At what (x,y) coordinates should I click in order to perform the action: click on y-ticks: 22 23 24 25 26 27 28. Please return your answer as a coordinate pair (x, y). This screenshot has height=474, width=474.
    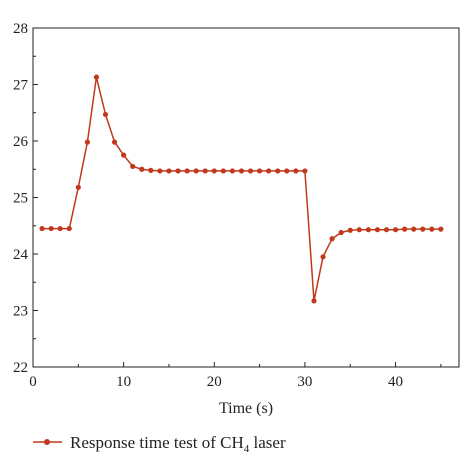
    Looking at the image, I should click on (25, 198).